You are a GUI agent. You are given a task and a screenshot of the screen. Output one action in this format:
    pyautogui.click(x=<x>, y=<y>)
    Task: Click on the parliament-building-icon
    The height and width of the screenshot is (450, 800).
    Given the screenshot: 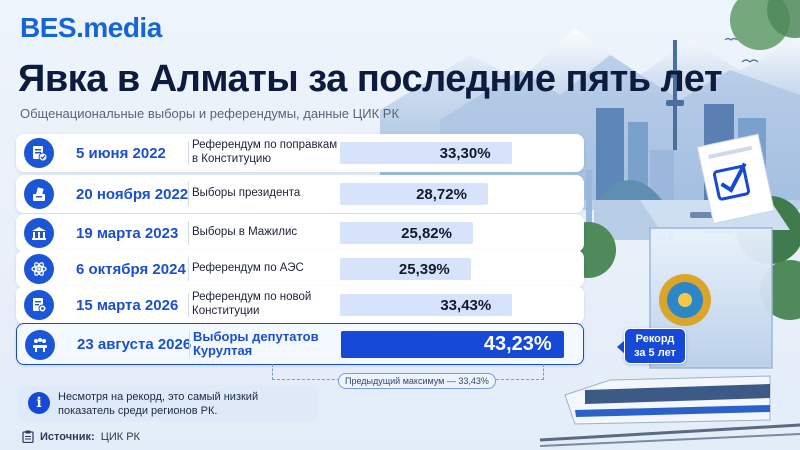 What is the action you would take?
    pyautogui.click(x=39, y=233)
    